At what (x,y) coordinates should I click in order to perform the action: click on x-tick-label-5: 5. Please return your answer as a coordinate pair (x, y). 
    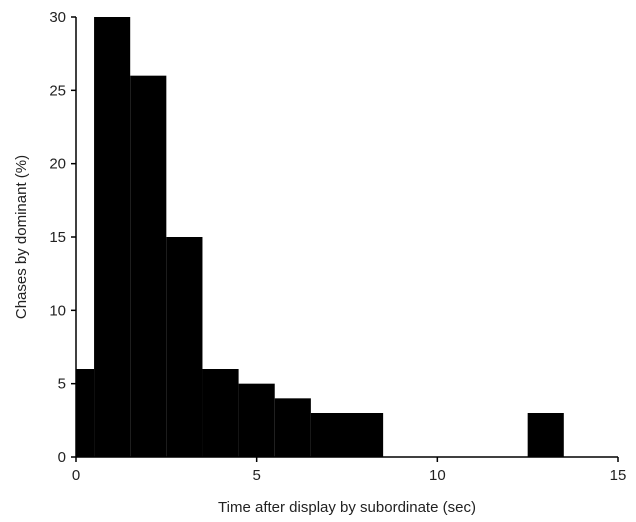
    Looking at the image, I should click on (256, 475).